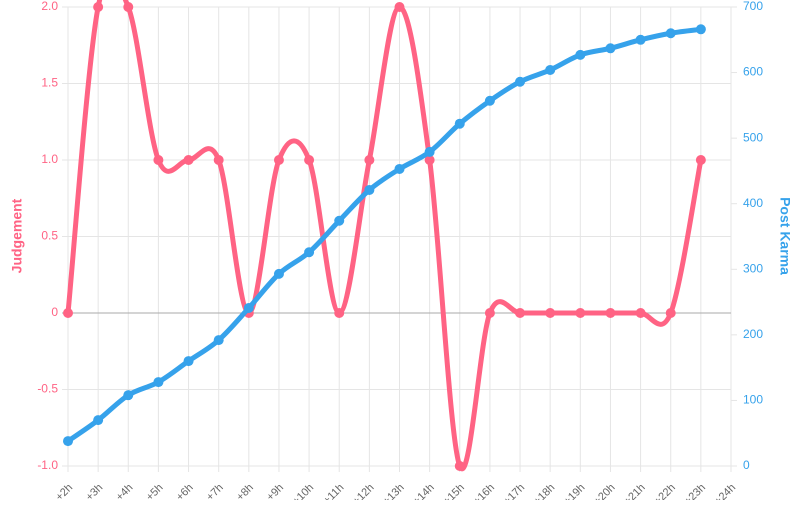 The image size is (800, 505). Describe the element at coordinates (364, 491) in the screenshot. I see `x-tick-label: +12h` at that location.